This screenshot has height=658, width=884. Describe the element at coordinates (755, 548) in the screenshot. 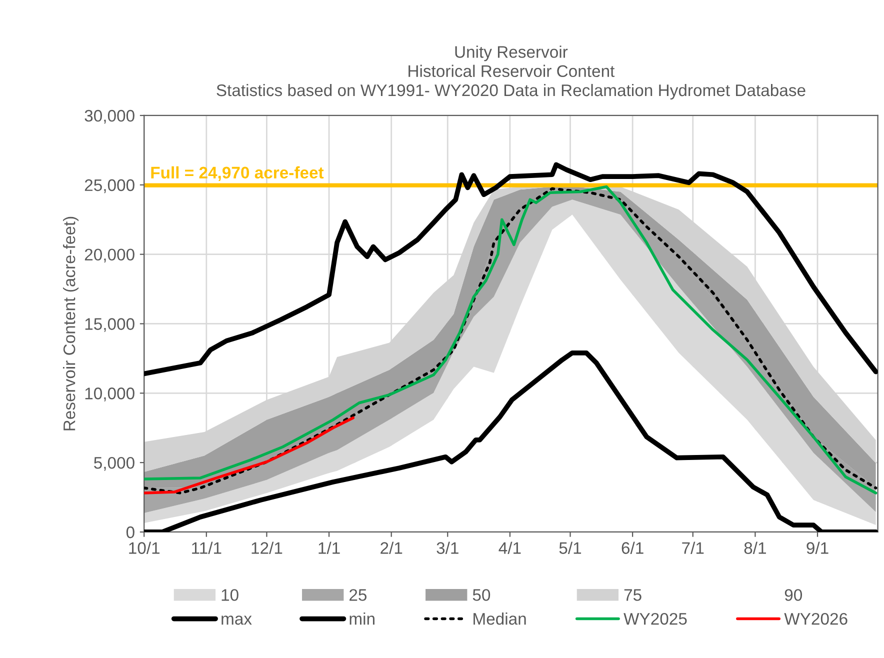

I see `x-tick-label: 8/1` at that location.